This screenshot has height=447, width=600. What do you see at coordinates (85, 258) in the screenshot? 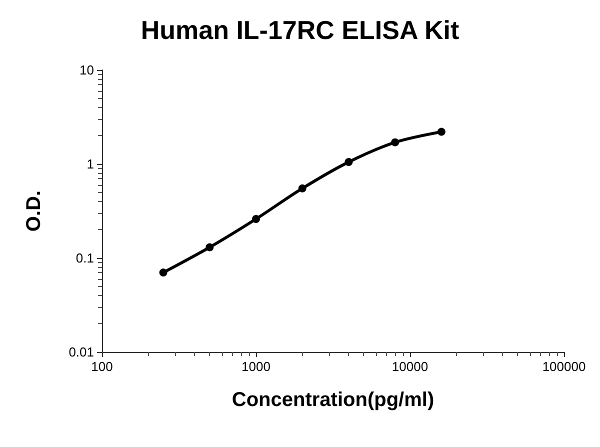
I see `y-tick-label: 0.1` at bounding box center [85, 258].